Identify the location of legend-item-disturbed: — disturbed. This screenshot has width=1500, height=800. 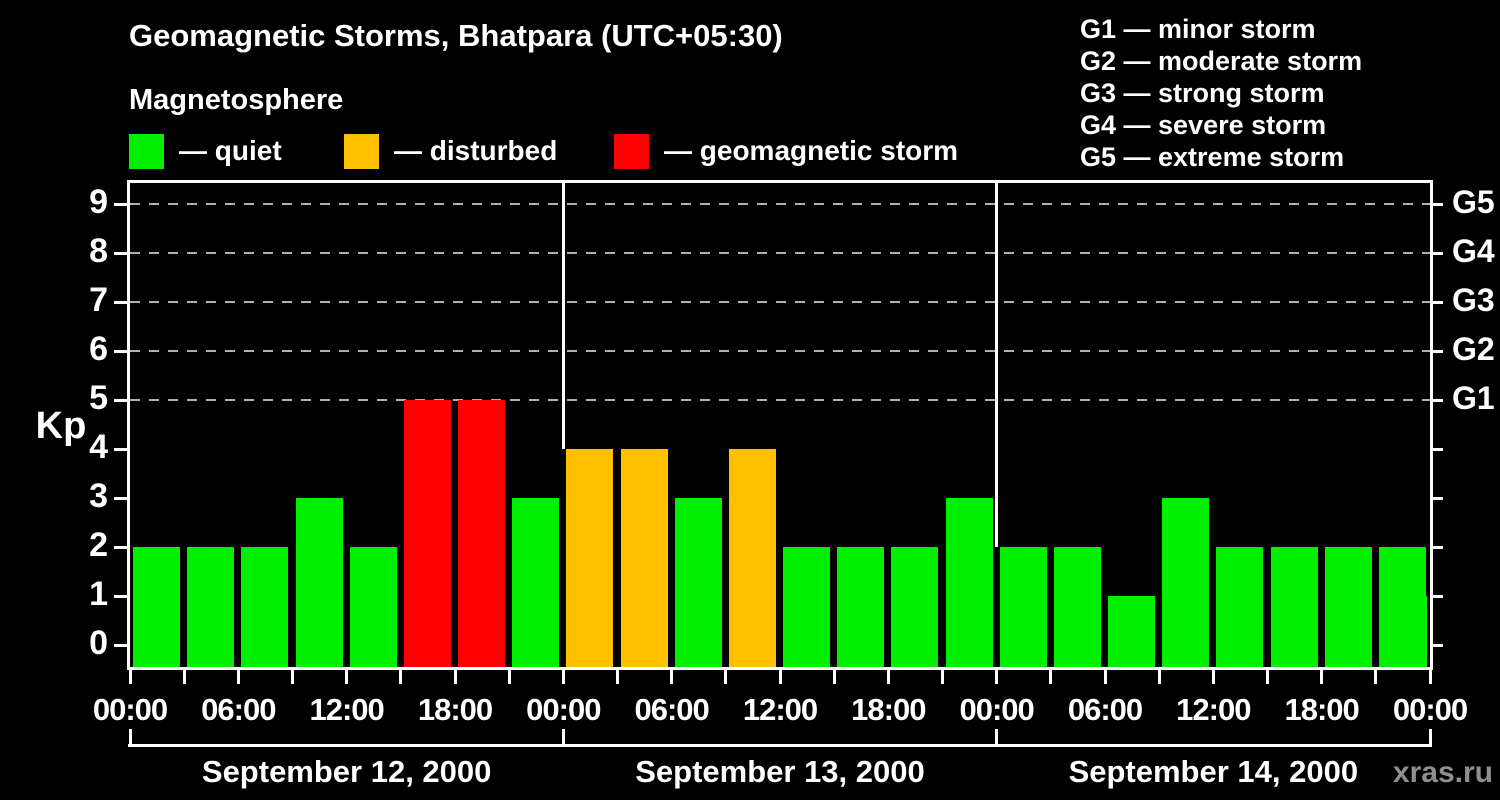
(450, 151).